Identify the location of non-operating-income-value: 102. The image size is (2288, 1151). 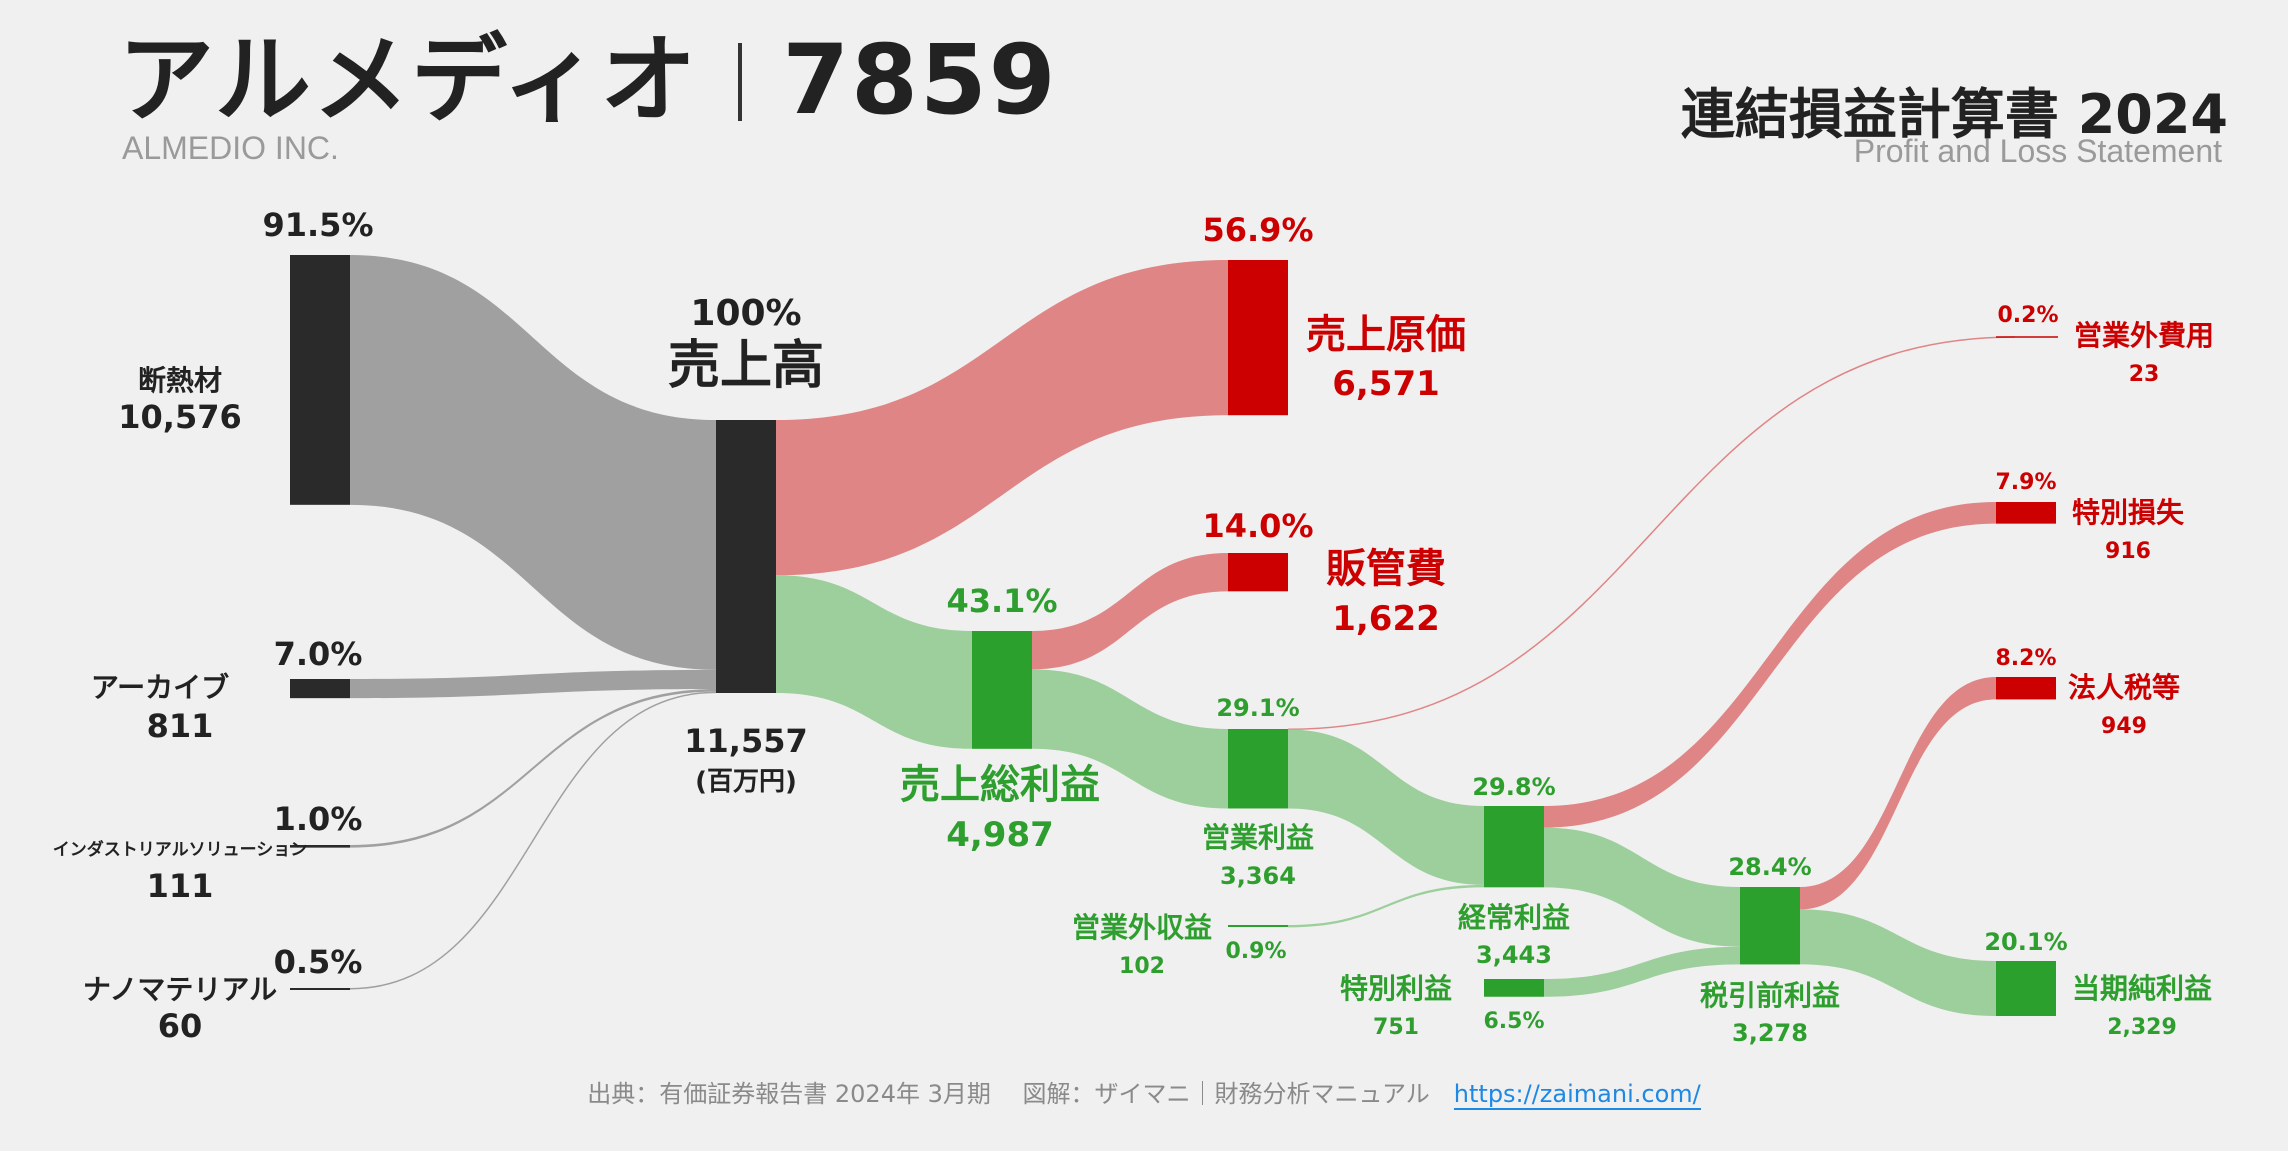
(1142, 966).